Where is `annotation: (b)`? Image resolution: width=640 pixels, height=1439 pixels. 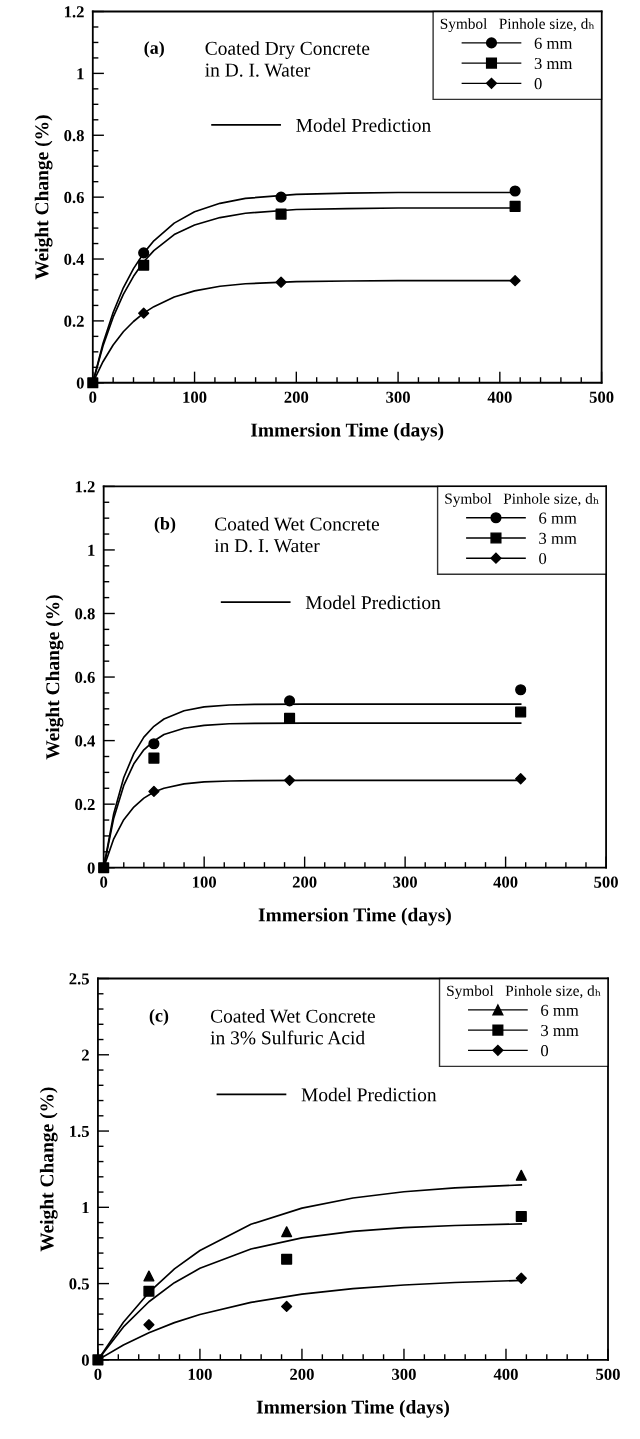
annotation: (b) is located at coordinates (165, 525).